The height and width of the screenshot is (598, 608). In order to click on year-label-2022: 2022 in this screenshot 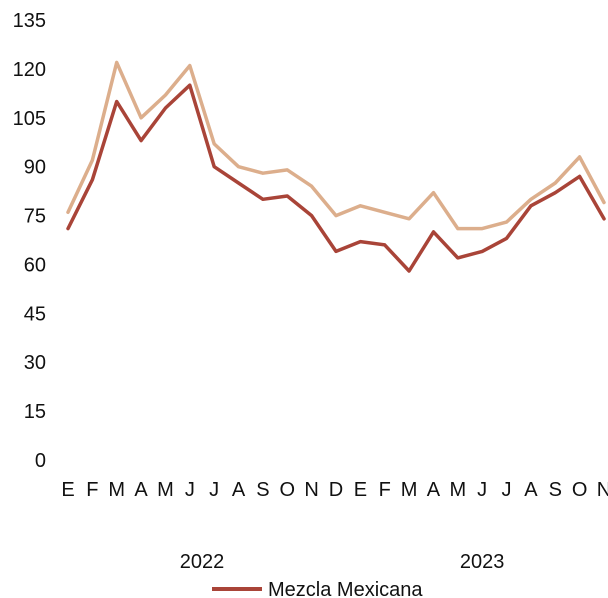, I will do `click(202, 562)`.